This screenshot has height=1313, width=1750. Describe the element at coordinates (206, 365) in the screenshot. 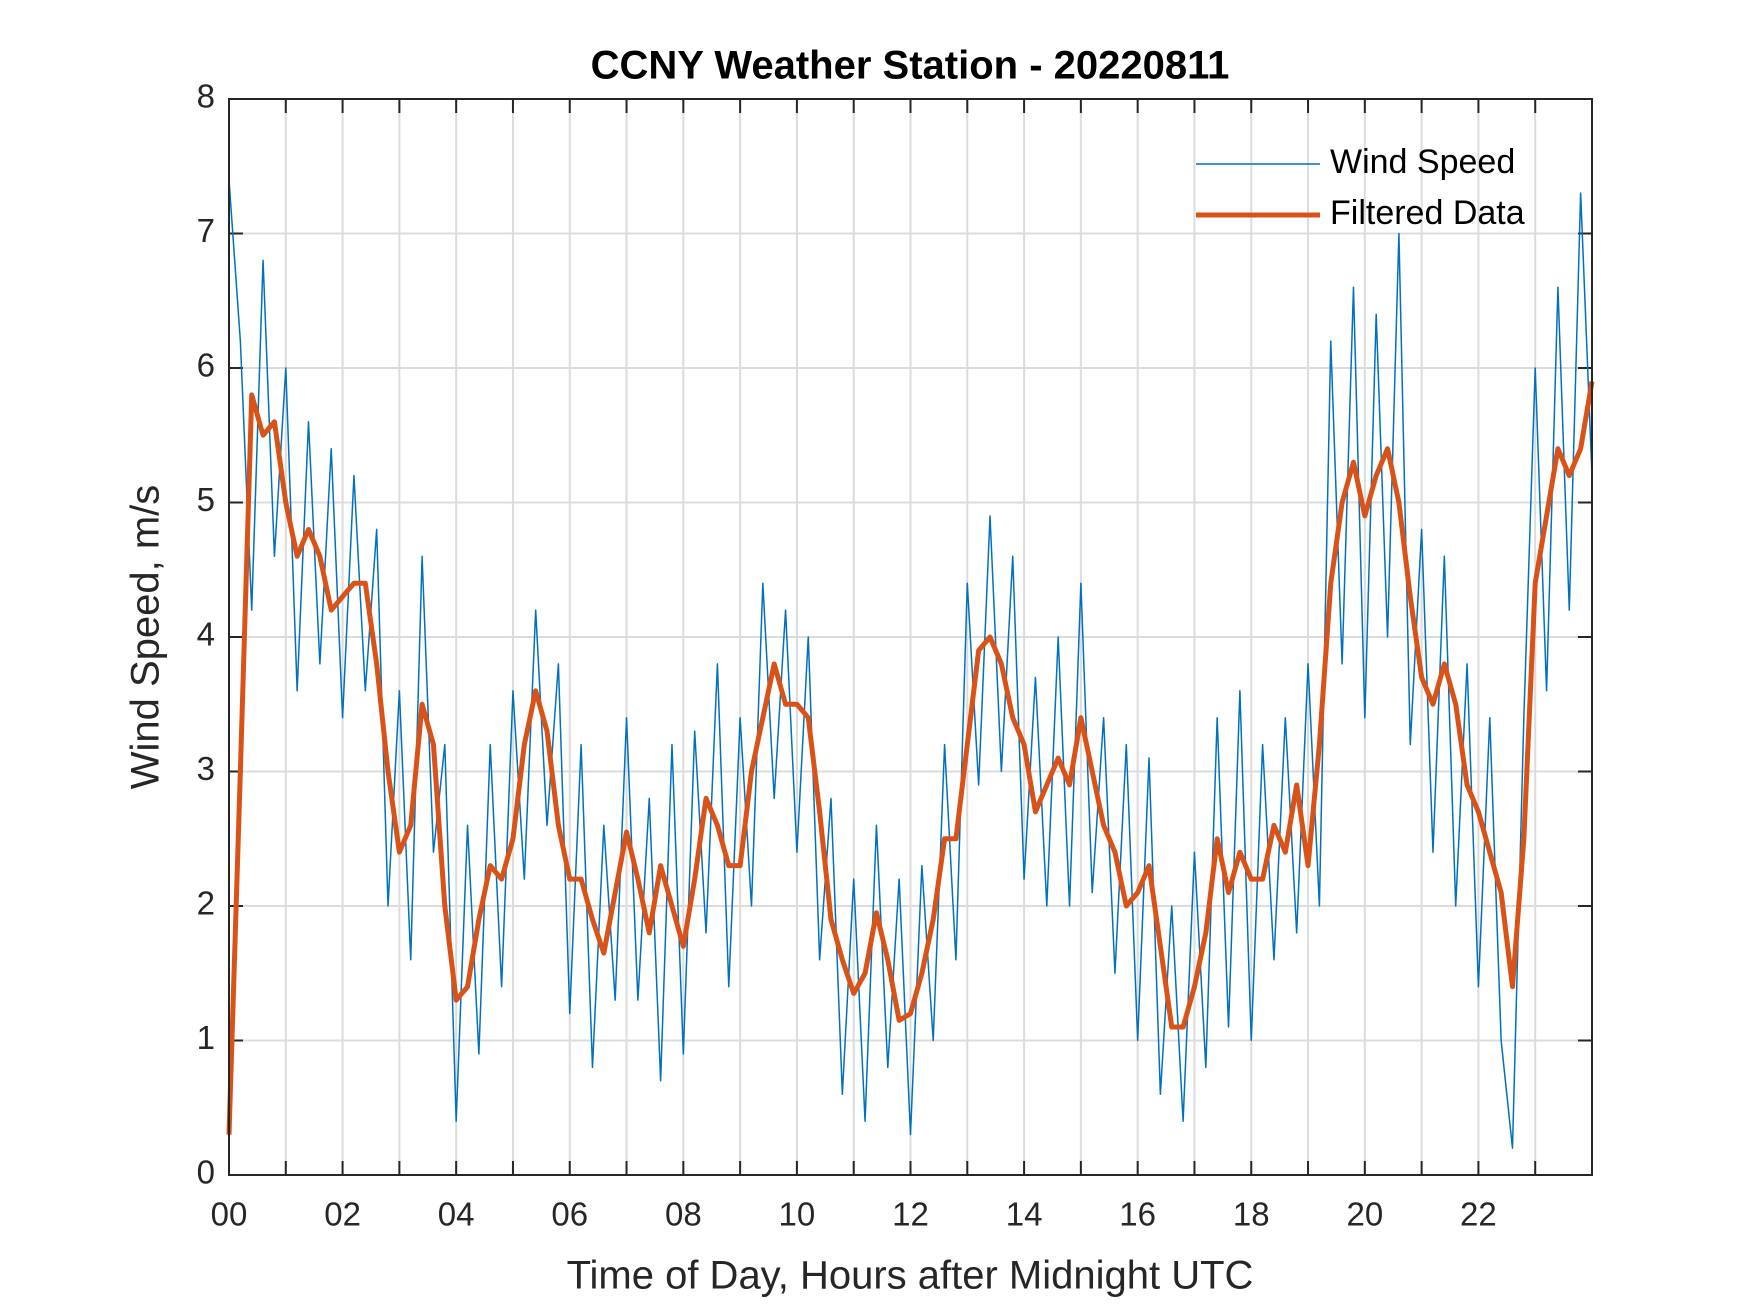

I see `y-tick-label: 6` at that location.